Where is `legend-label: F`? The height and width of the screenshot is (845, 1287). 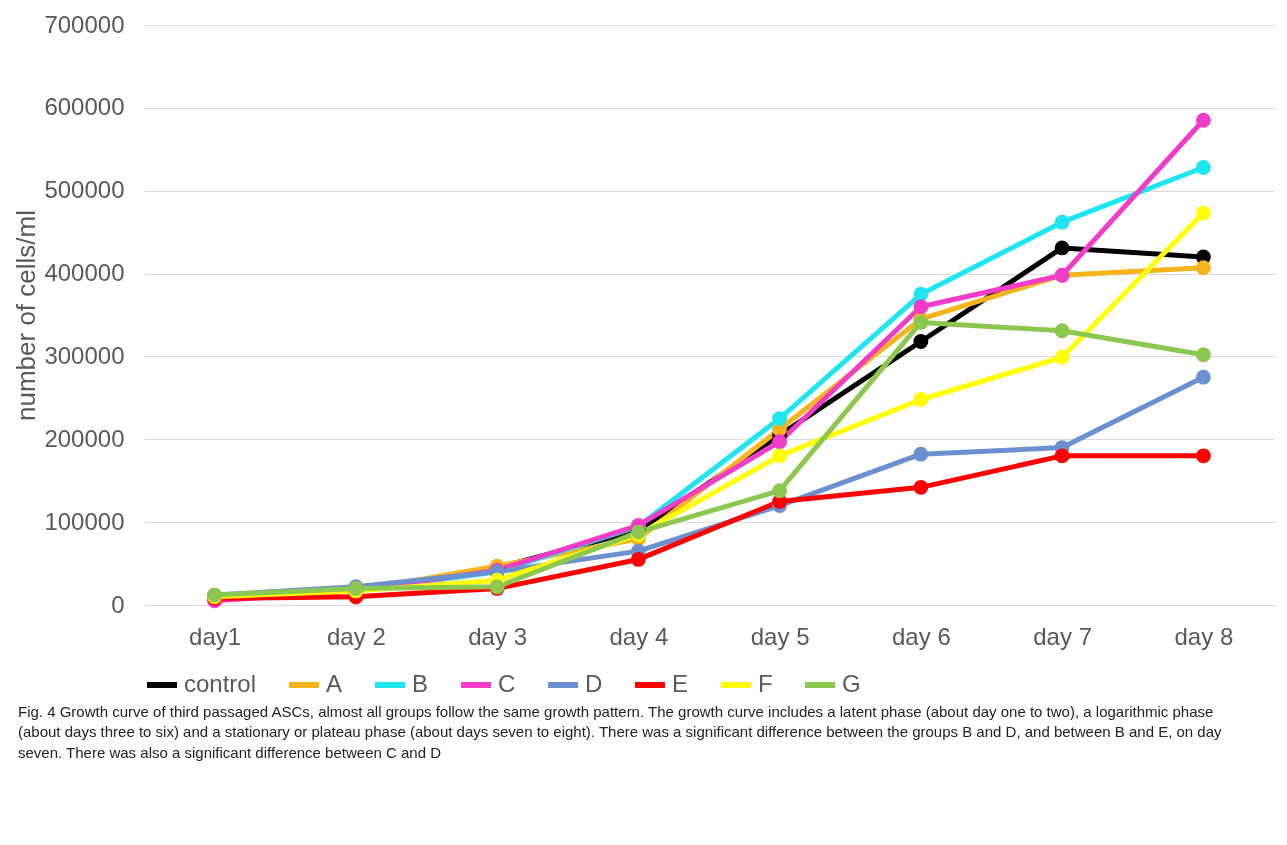
legend-label: F is located at coordinates (765, 683).